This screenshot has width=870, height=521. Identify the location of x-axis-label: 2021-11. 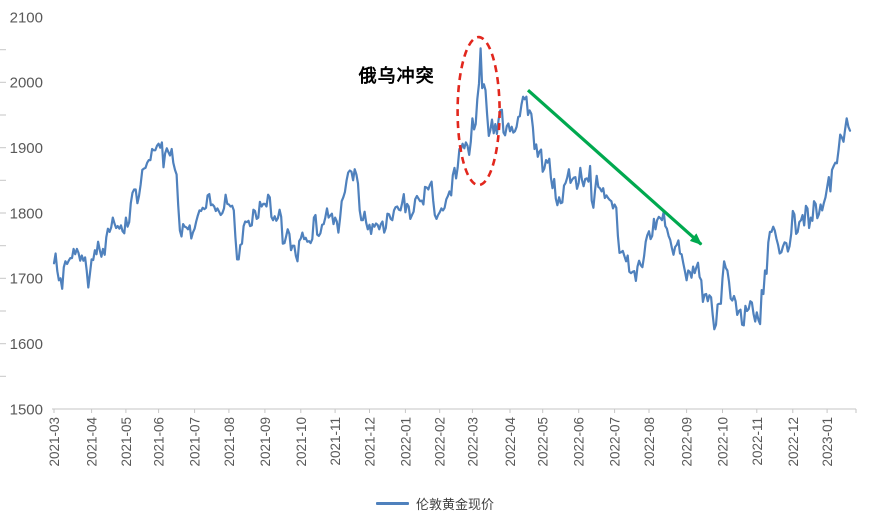
(335, 441).